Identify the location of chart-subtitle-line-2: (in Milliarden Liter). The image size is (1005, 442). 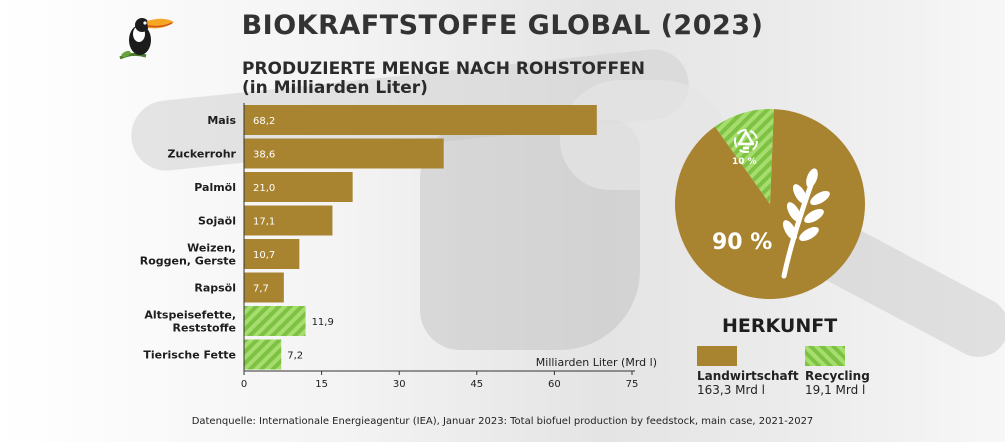
(335, 88).